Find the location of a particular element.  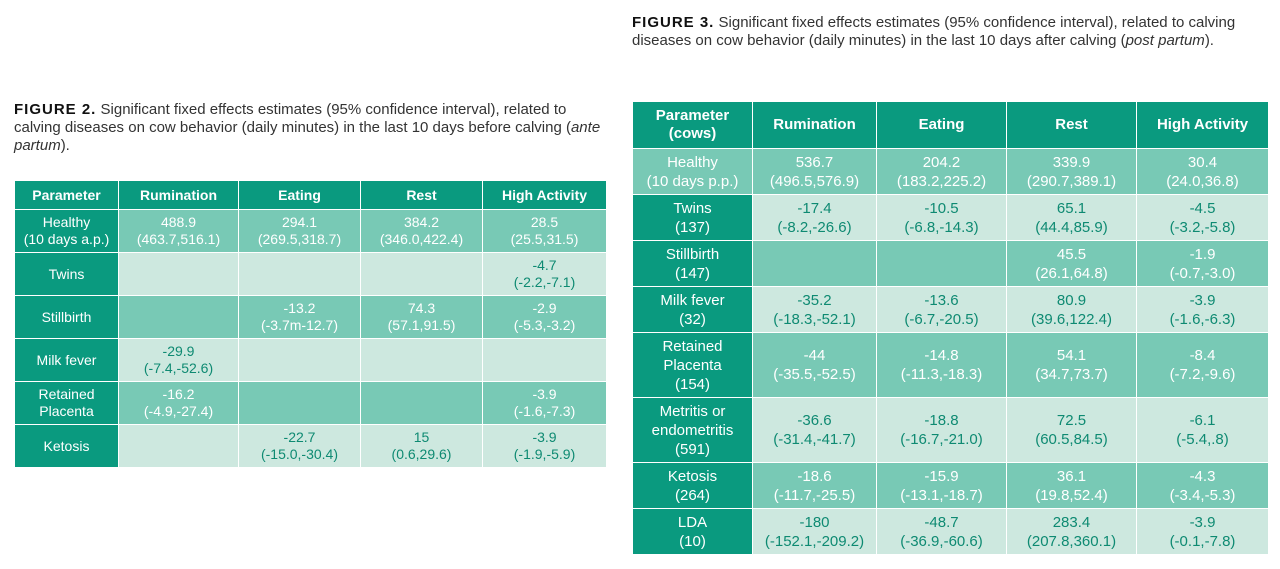

row-label: Milk fever is located at coordinates (66, 360).